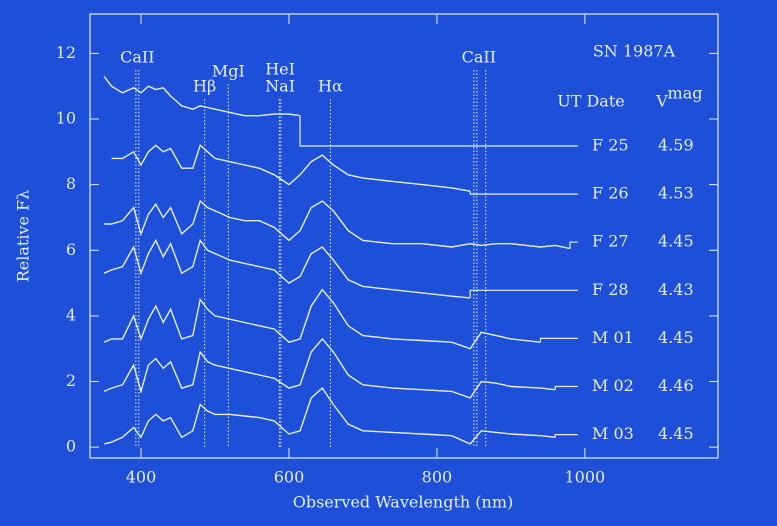  I want to click on series-name: F 28, so click(610, 289).